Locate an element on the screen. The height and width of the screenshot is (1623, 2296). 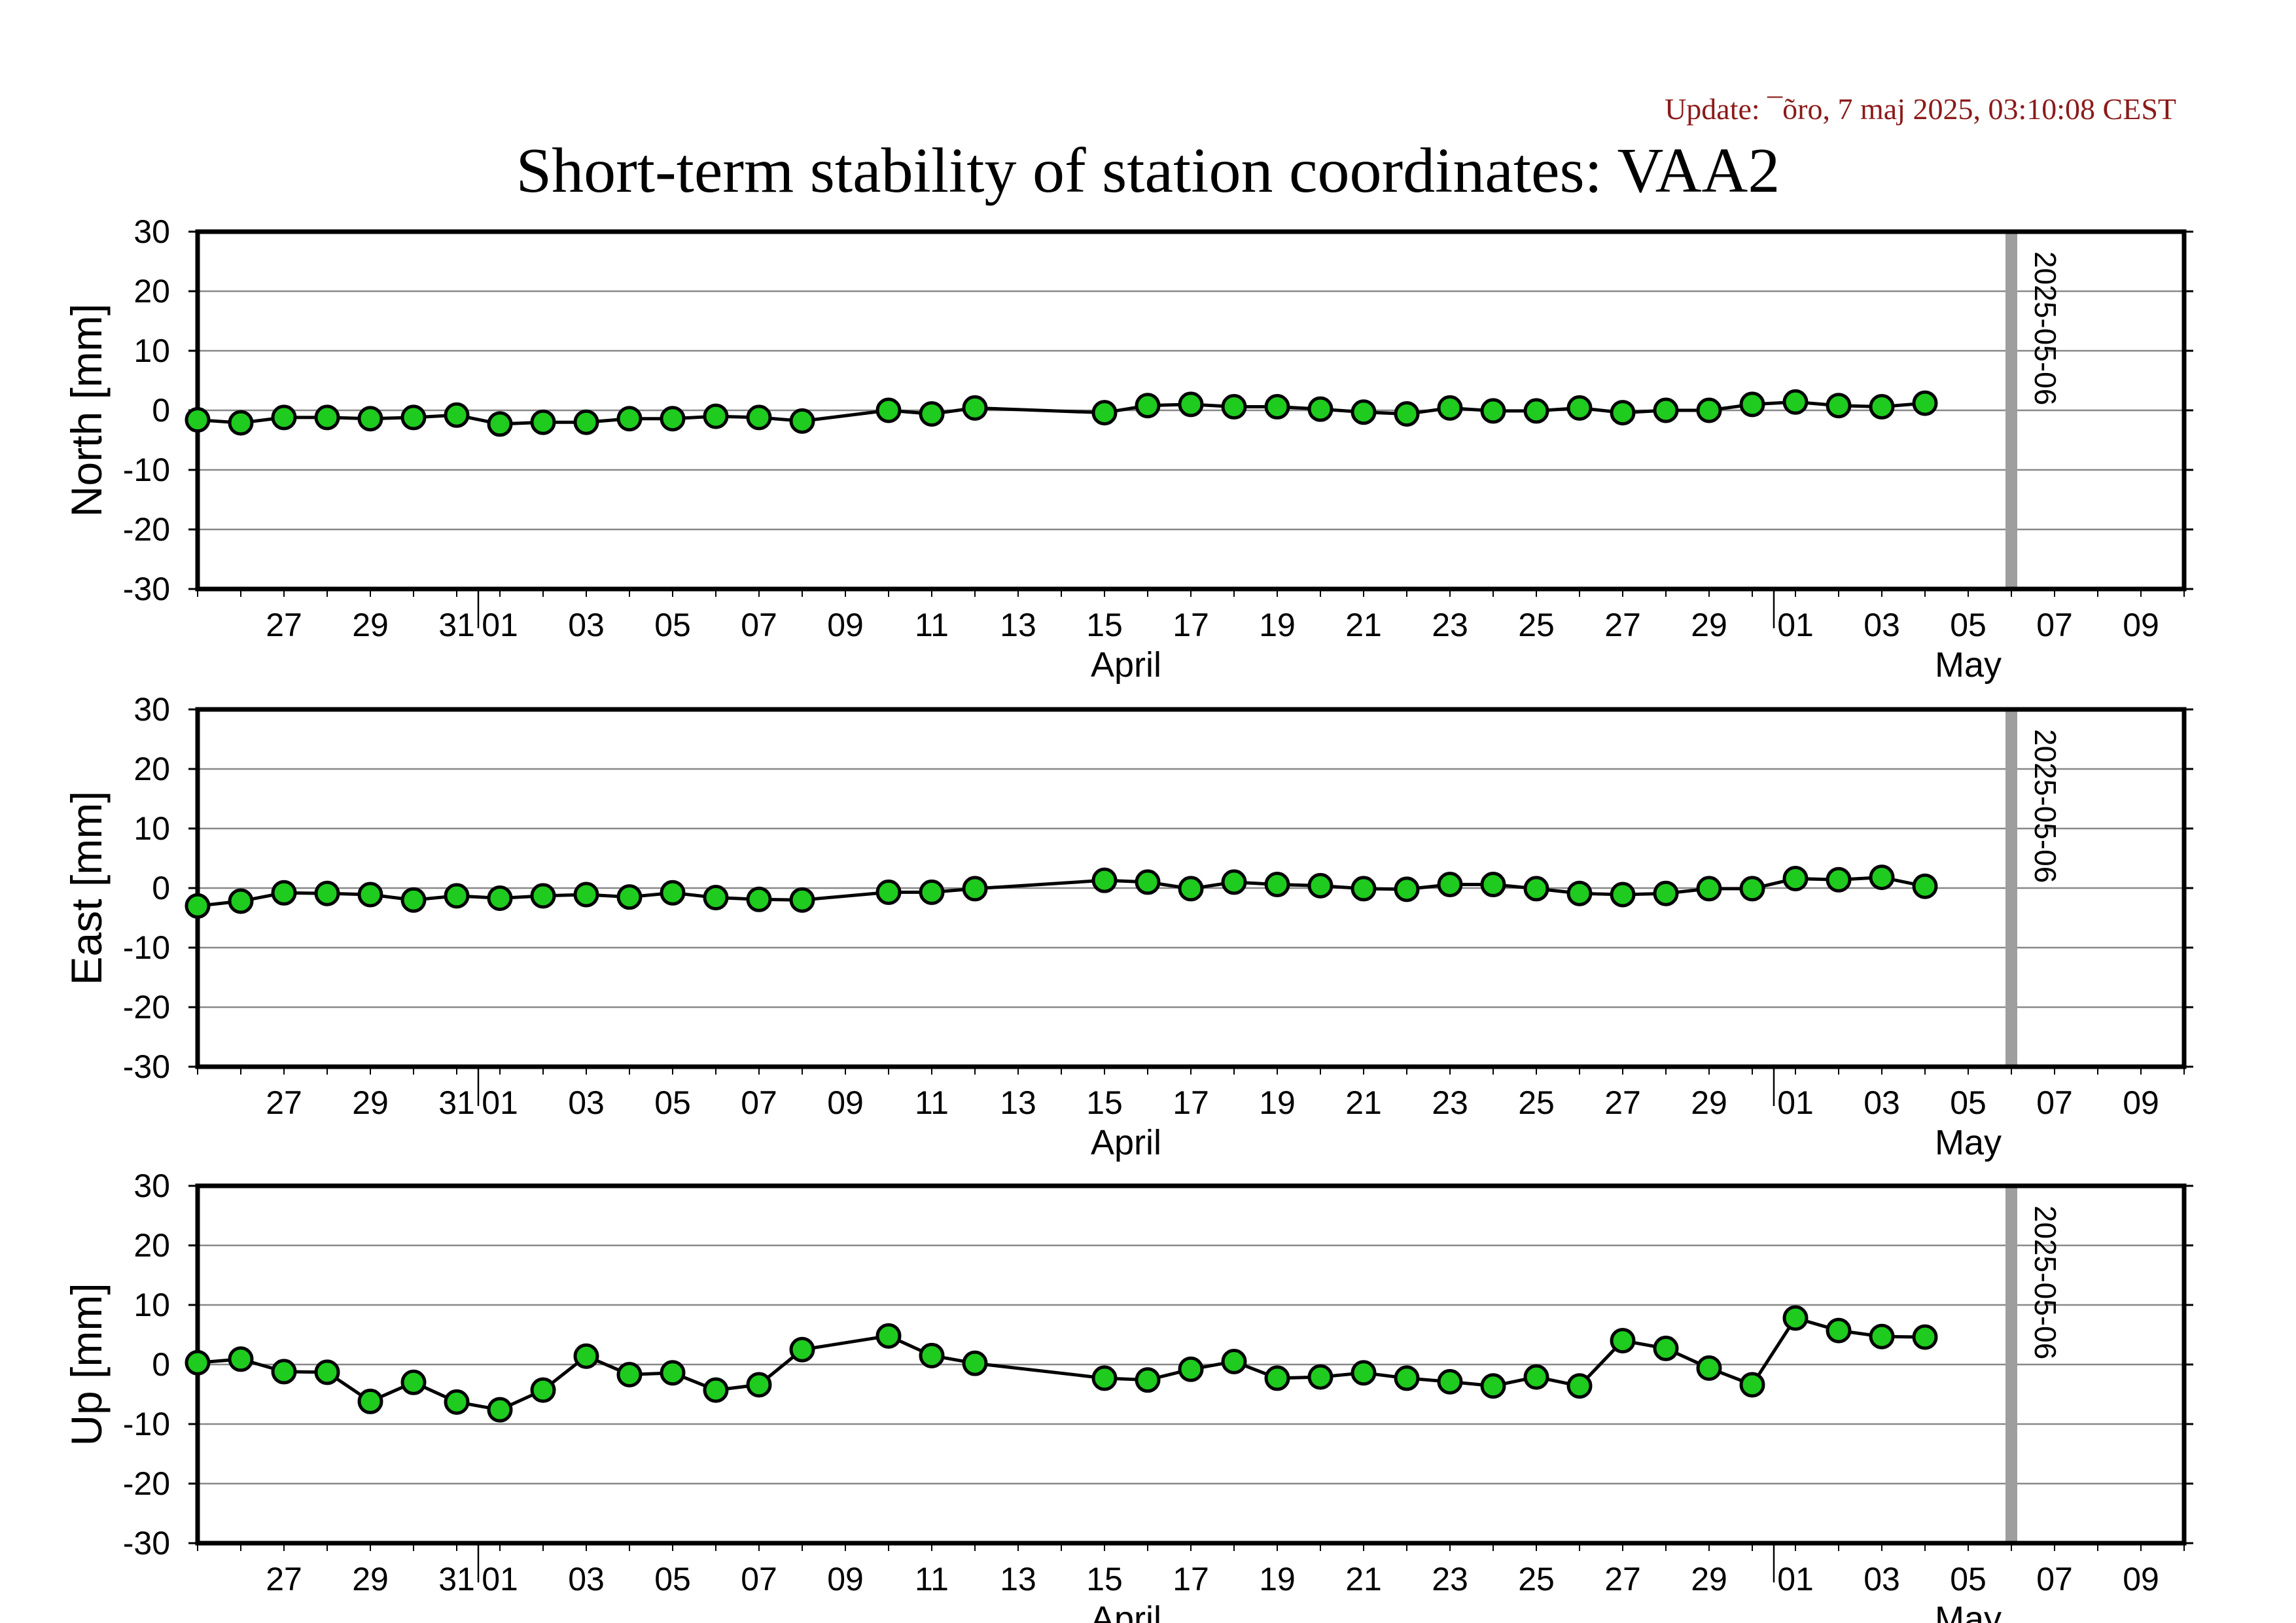
y-tick-label: 20 is located at coordinates (151, 769).